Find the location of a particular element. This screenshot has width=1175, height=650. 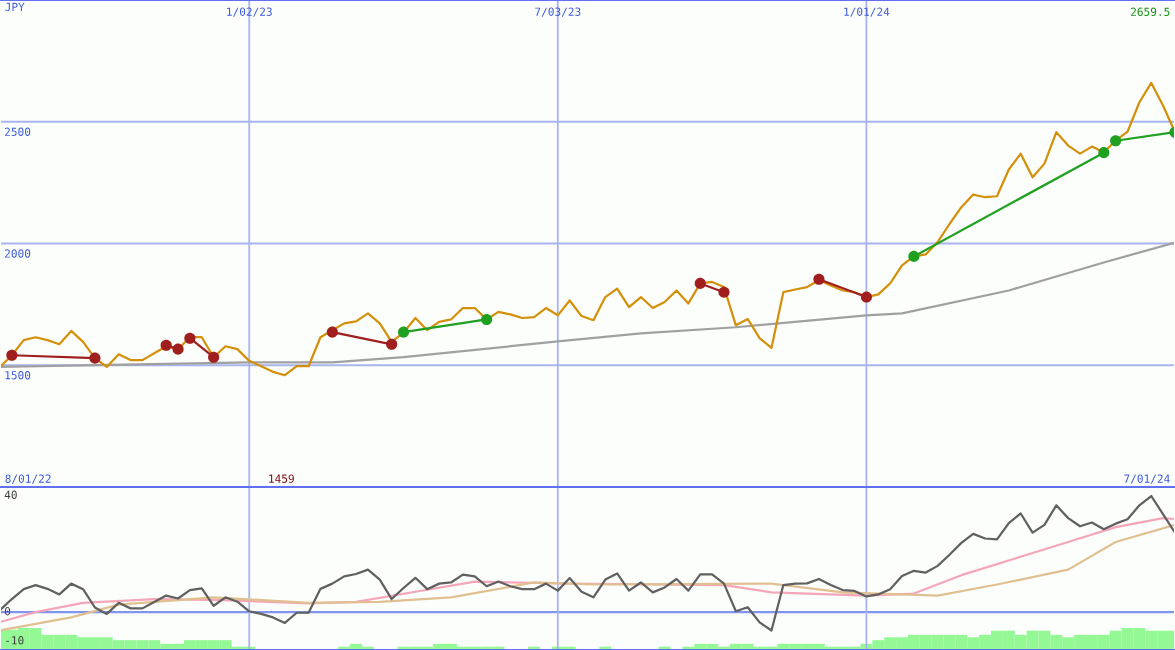

y-tick-label: 0 is located at coordinates (7, 611).